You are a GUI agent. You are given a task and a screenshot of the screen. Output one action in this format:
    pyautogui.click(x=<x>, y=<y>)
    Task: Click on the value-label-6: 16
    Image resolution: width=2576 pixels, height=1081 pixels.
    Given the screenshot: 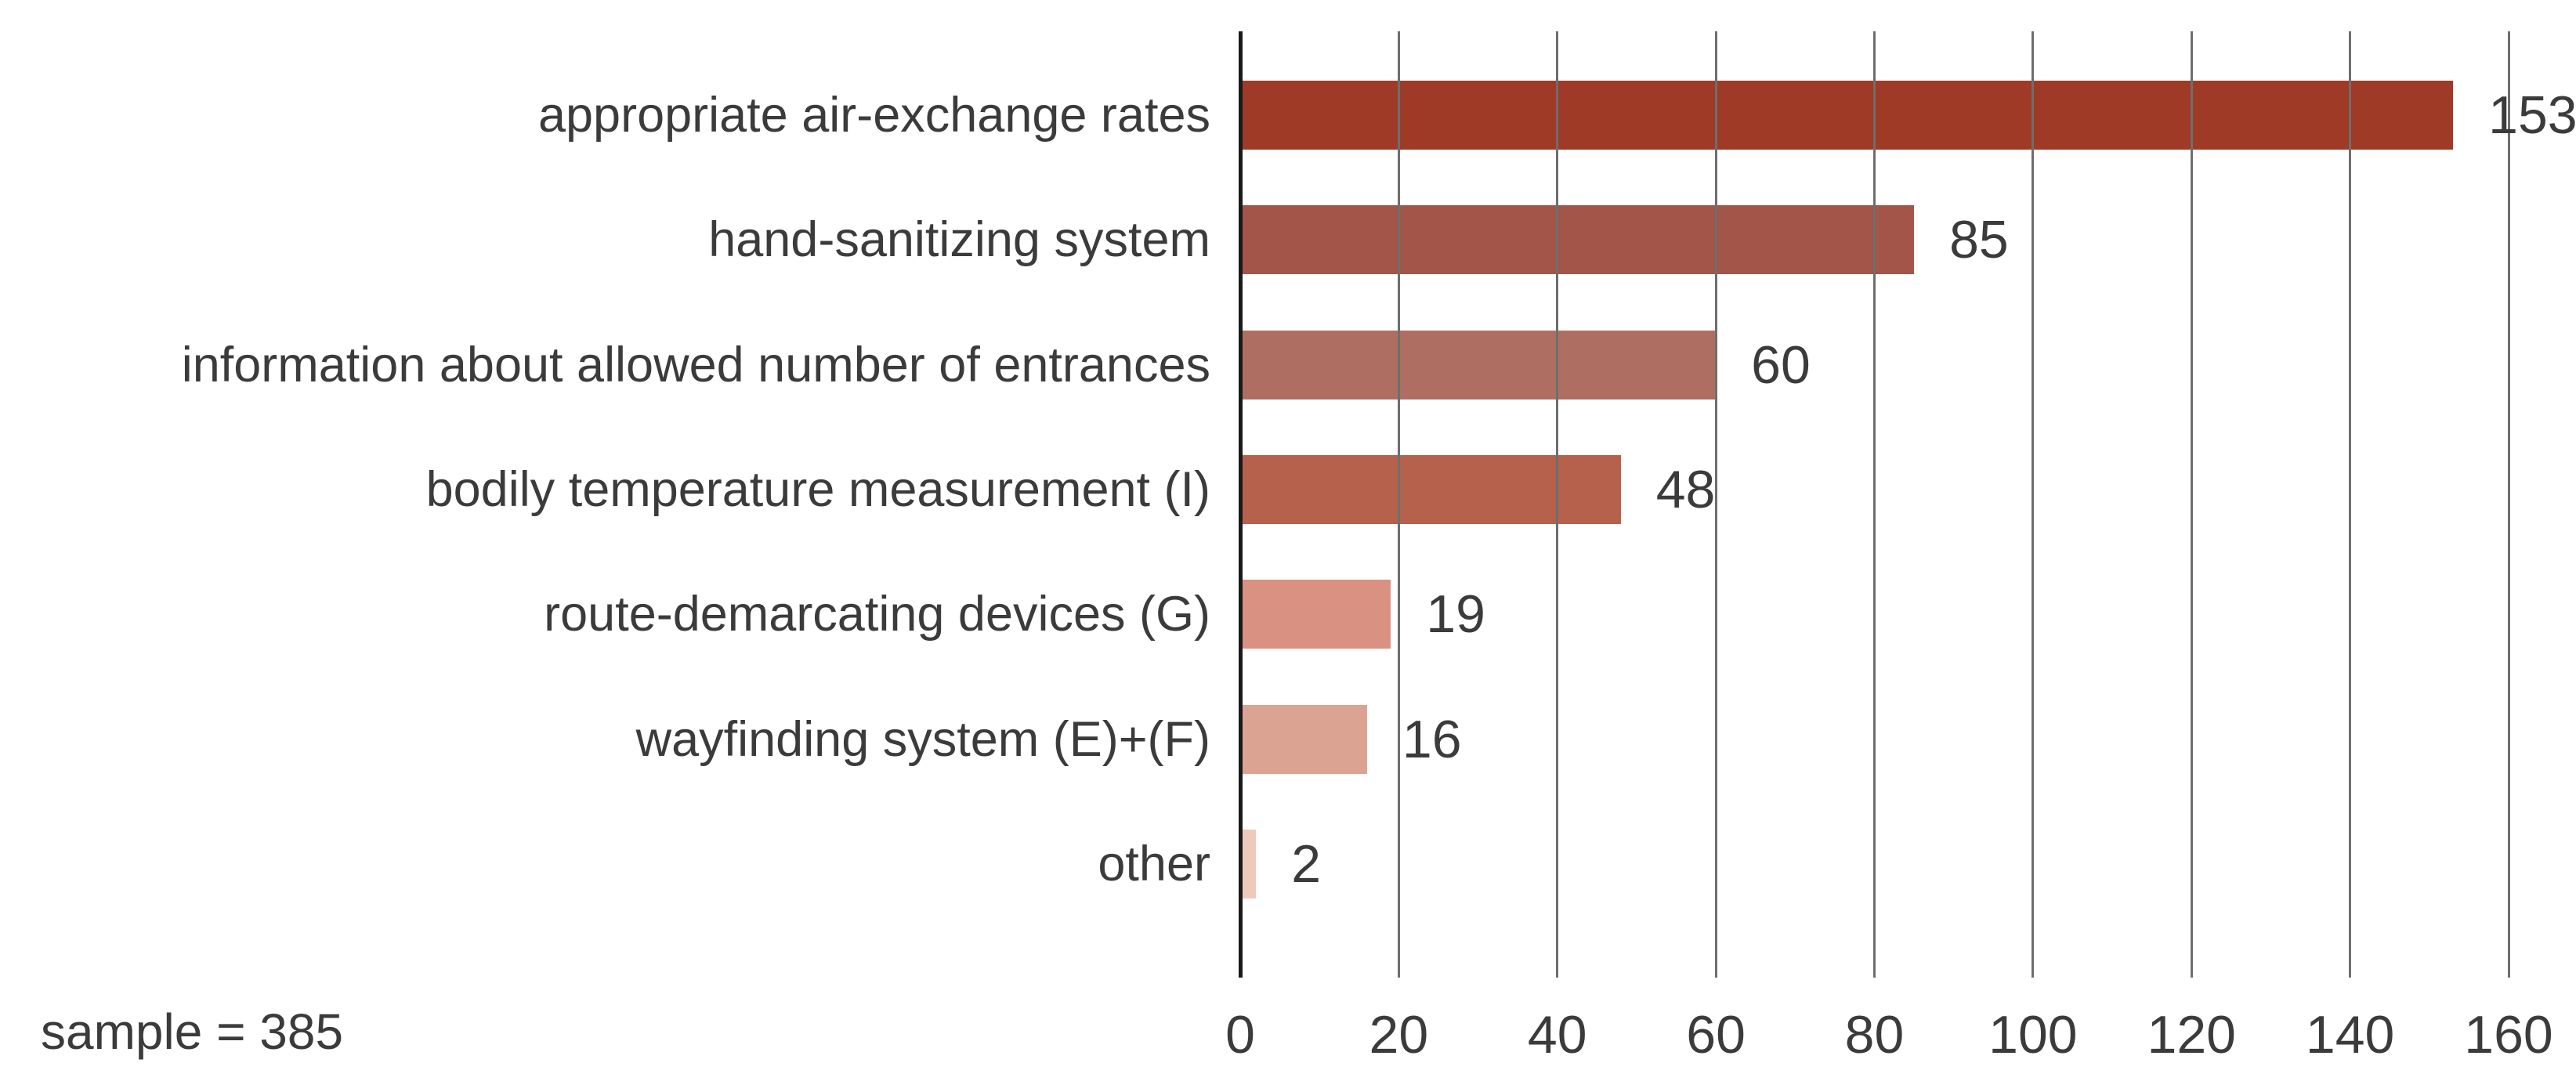 What is the action you would take?
    pyautogui.click(x=1432, y=739)
    